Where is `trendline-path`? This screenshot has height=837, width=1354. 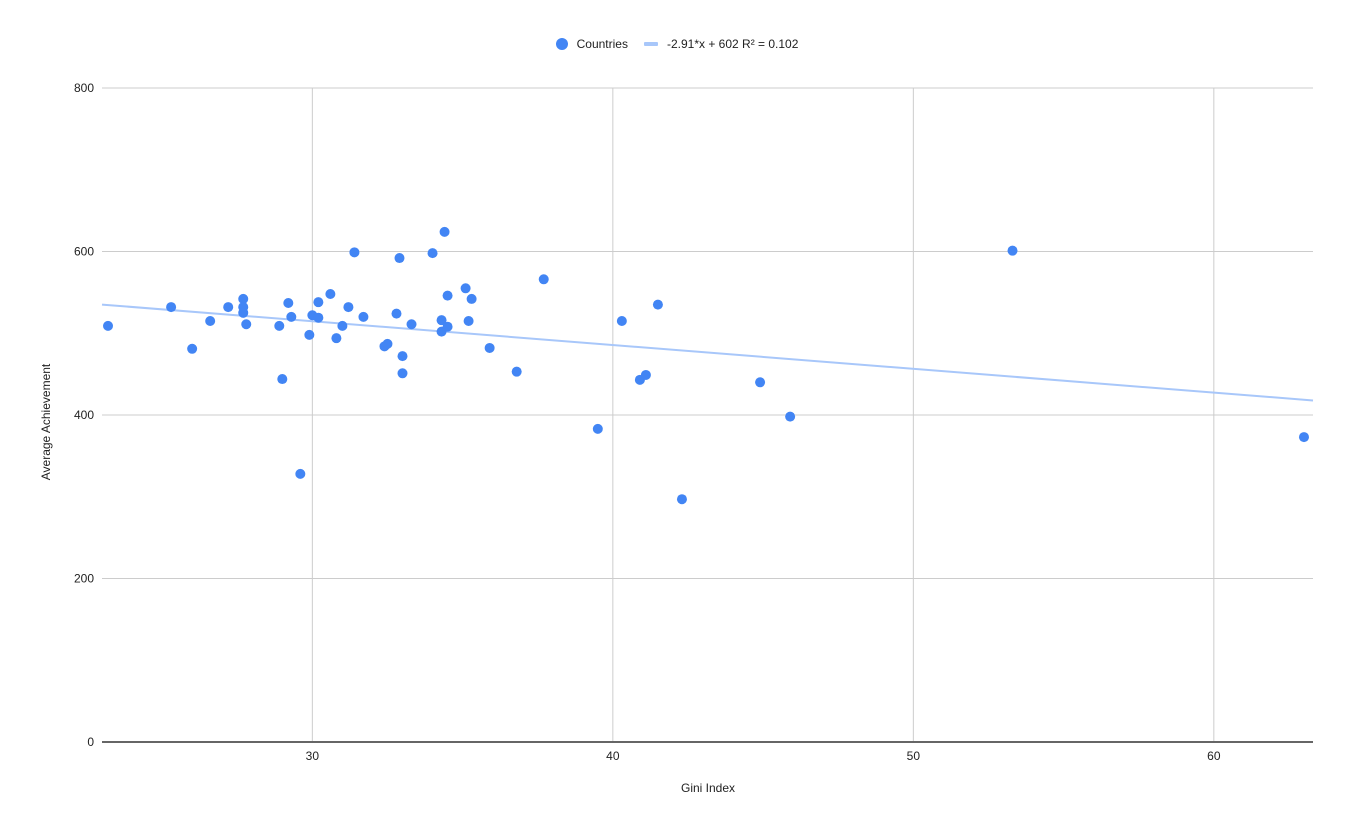
trendline-path is located at coordinates (707, 352).